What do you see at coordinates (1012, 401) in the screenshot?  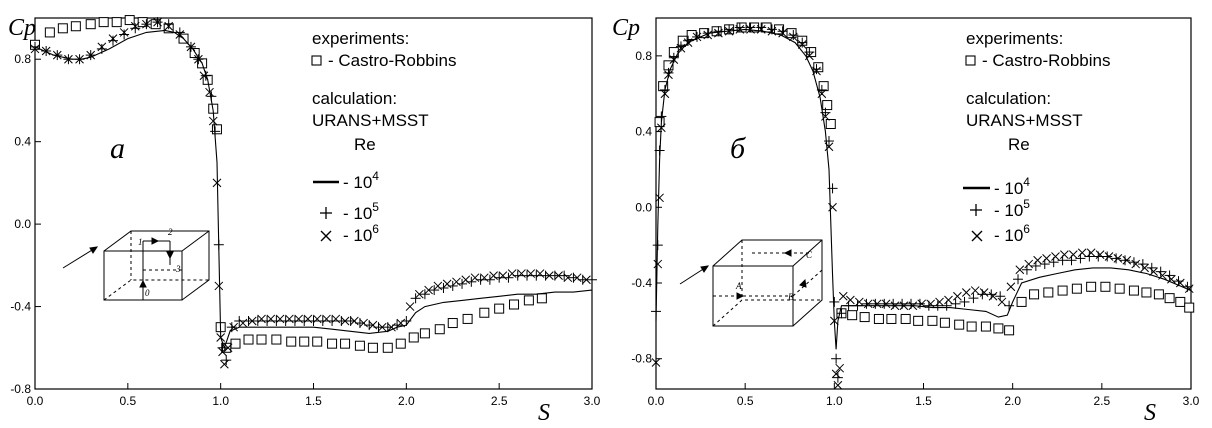 I see `x-tick-label: 2.0` at bounding box center [1012, 401].